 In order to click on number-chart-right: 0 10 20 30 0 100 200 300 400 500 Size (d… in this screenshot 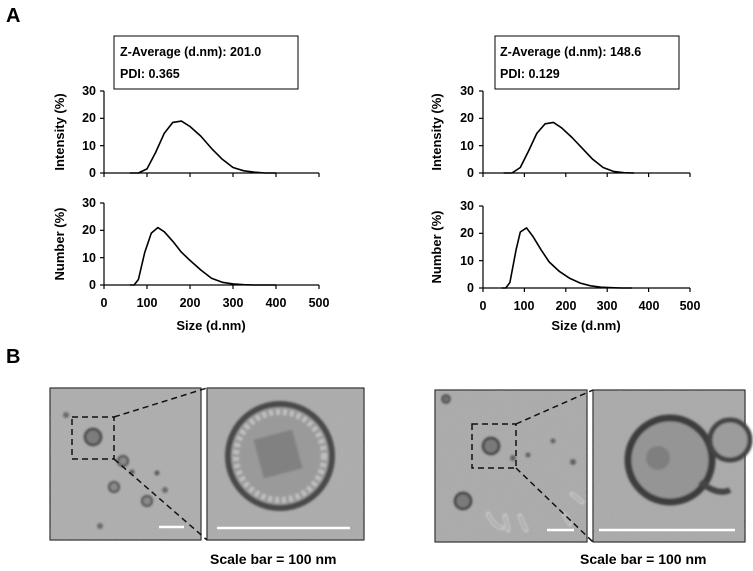, I will do `click(564, 266)`.